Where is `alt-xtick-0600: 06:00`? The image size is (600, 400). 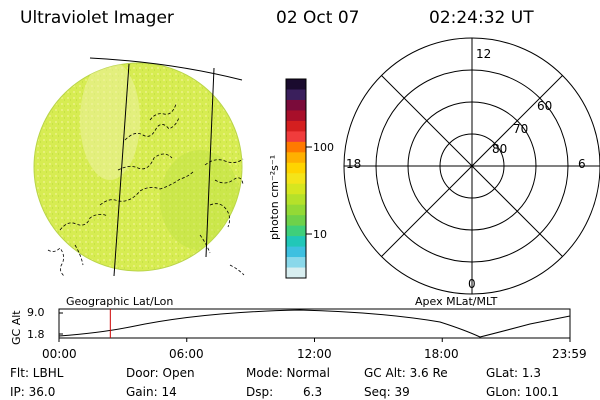 alt-xtick-0600: 06:00 is located at coordinates (186, 354).